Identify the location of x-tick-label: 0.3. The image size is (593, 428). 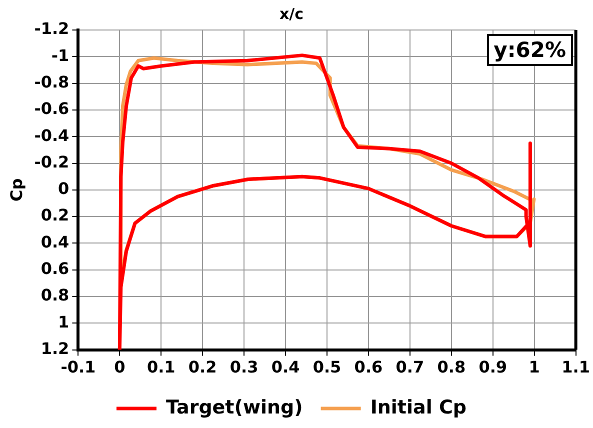
(244, 367).